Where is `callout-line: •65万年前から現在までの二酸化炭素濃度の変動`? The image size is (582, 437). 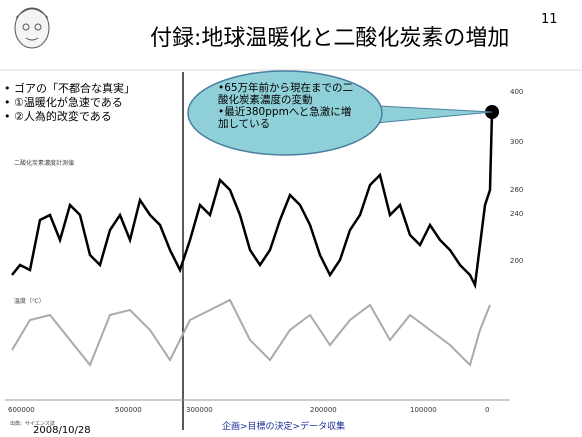 callout-line: •65万年前から現在までの二酸化炭素濃度の変動 is located at coordinates (286, 94).